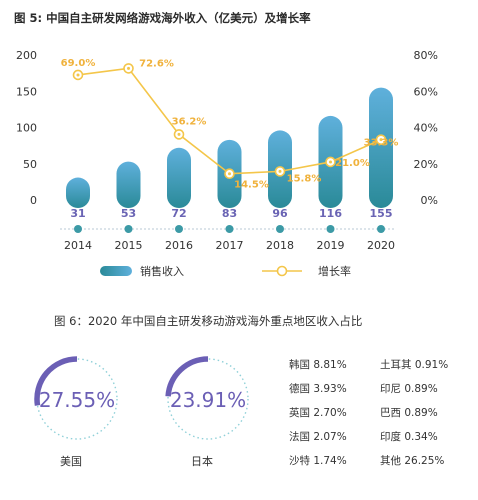  Describe the element at coordinates (162, 271) in the screenshot. I see `legend-revenue-label: 销售收入` at that location.